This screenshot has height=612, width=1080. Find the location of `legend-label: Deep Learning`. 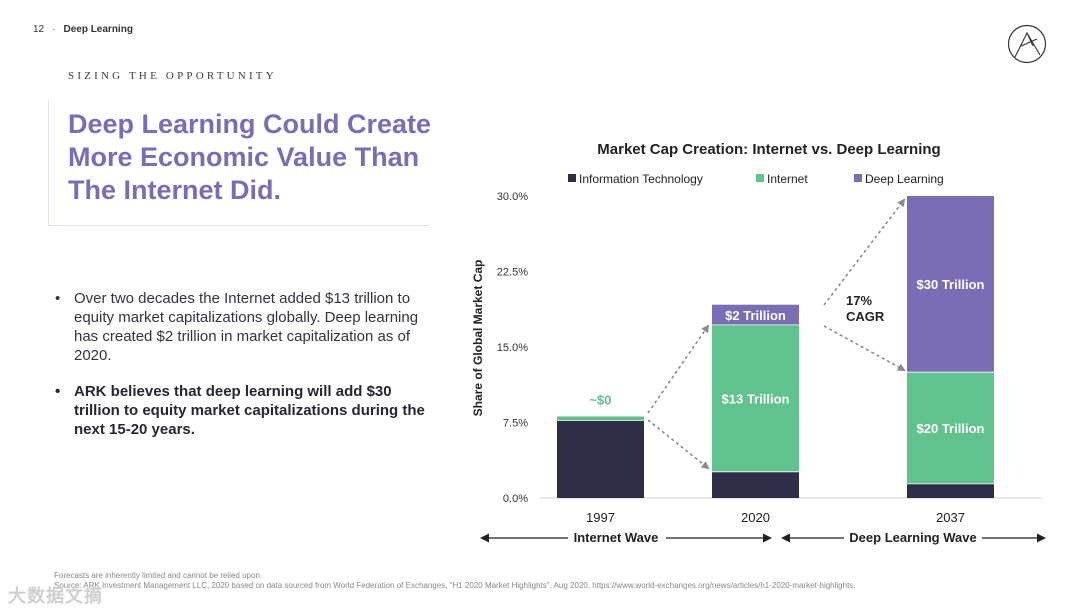

legend-label: Deep Learning is located at coordinates (904, 179).